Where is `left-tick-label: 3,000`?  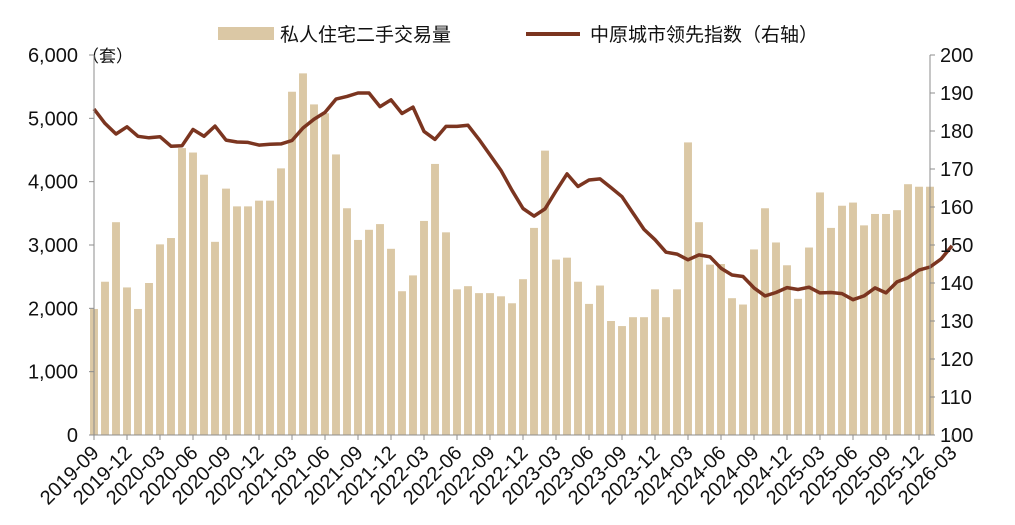
left-tick-label: 3,000 is located at coordinates (53, 246).